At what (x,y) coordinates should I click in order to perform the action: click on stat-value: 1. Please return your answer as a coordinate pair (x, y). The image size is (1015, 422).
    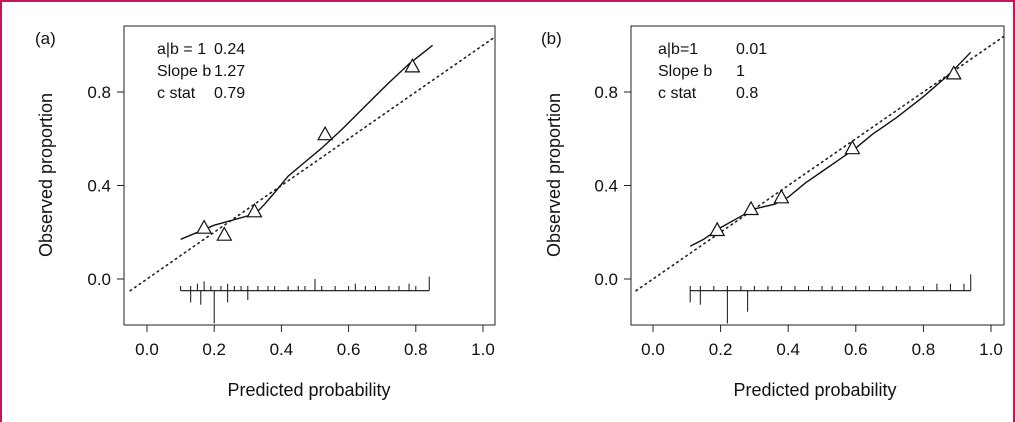
    Looking at the image, I should click on (740, 71).